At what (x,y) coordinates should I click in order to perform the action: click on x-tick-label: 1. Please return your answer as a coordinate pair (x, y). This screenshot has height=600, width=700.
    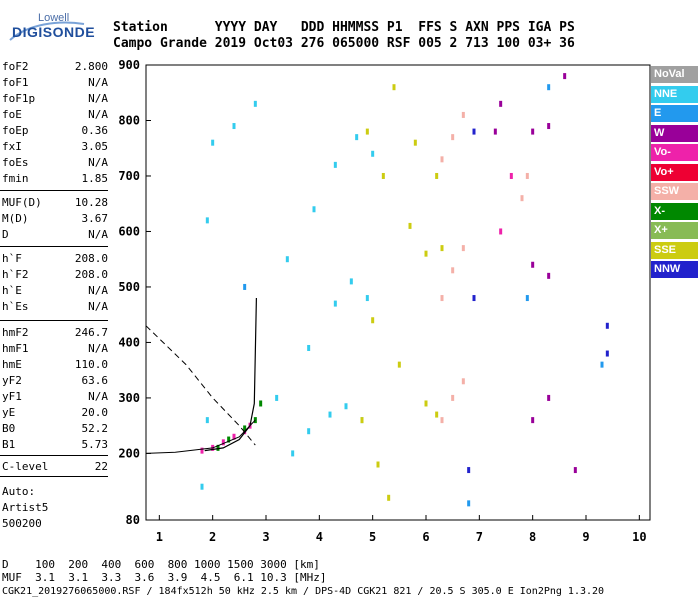
    Looking at the image, I should click on (159, 537).